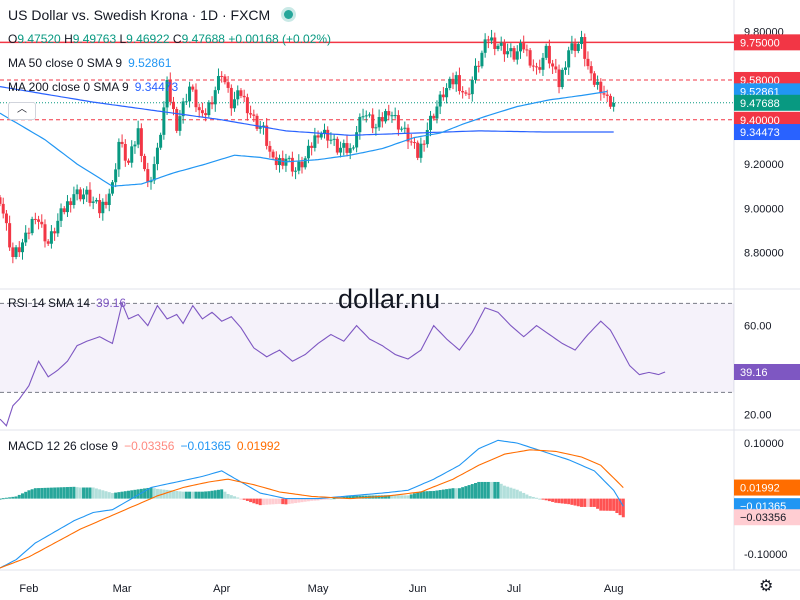  What do you see at coordinates (203, 39) in the screenshot?
I see `close-value: 9.47688` at bounding box center [203, 39].